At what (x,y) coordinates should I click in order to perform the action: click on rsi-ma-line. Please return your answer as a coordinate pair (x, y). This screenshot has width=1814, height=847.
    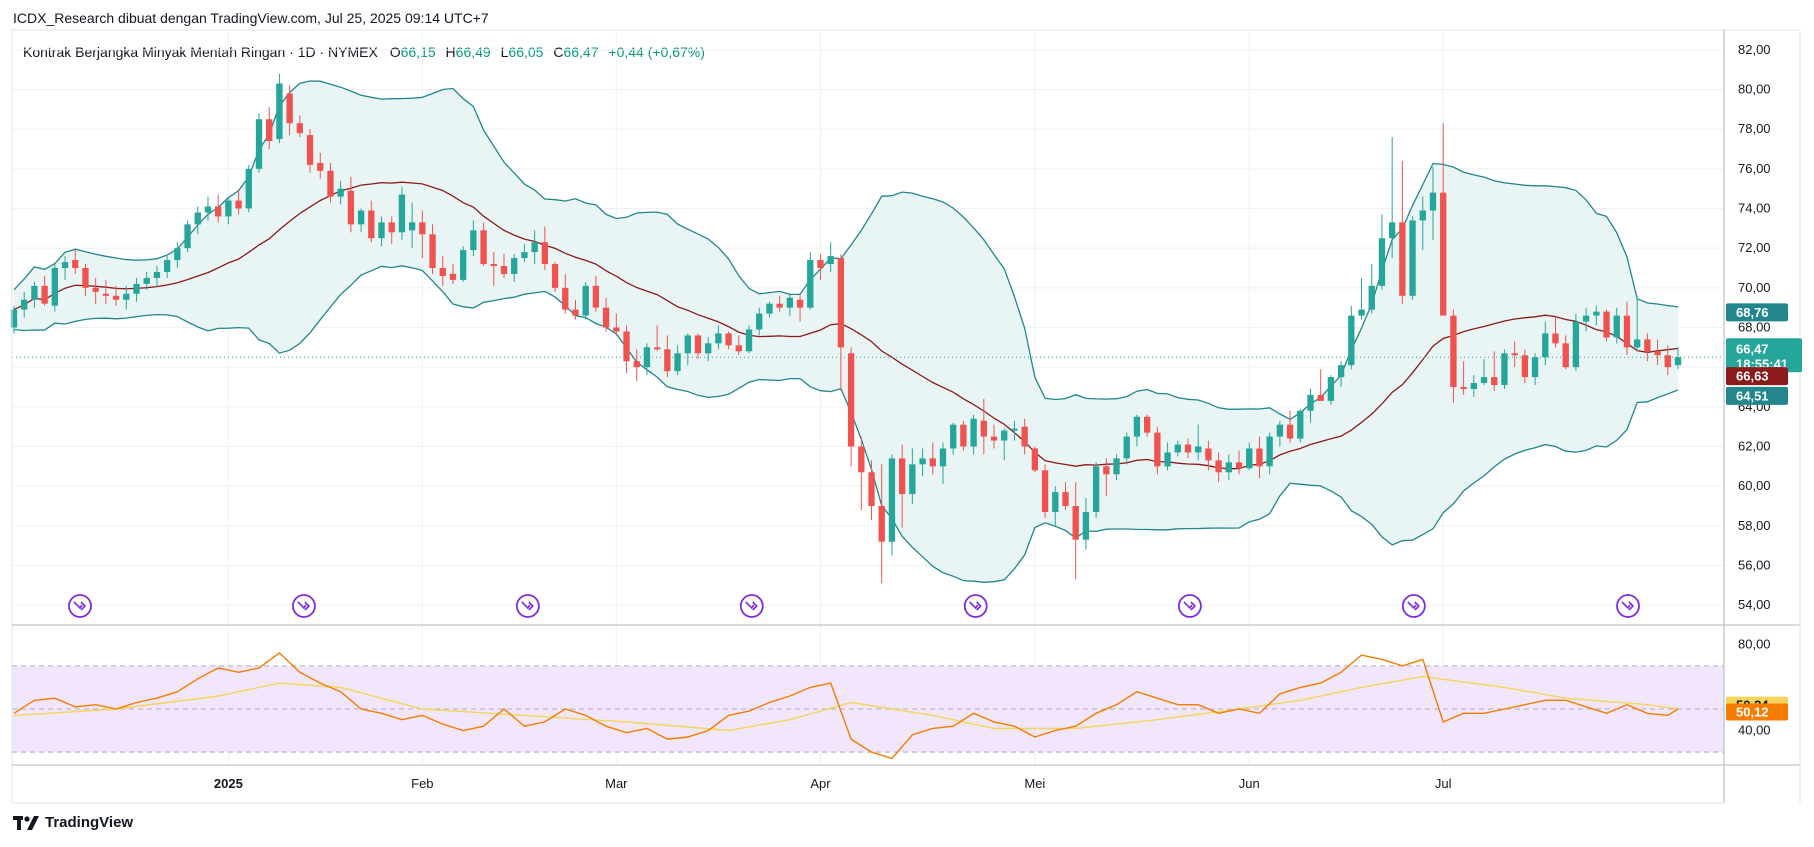
    Looking at the image, I should click on (846, 703).